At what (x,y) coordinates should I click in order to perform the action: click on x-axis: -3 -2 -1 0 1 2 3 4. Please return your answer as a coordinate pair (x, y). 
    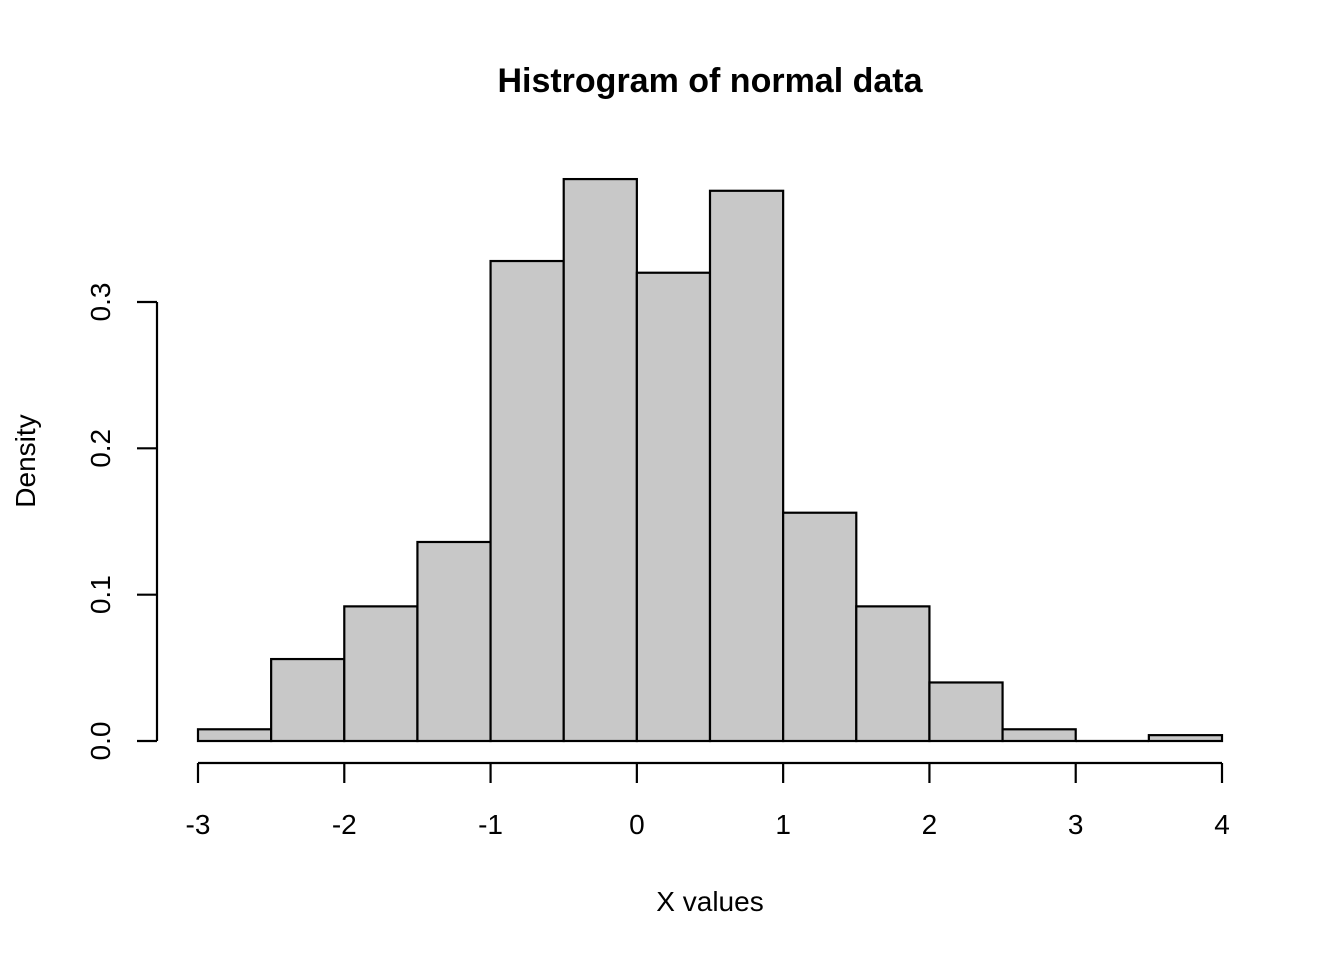
    Looking at the image, I should click on (708, 800).